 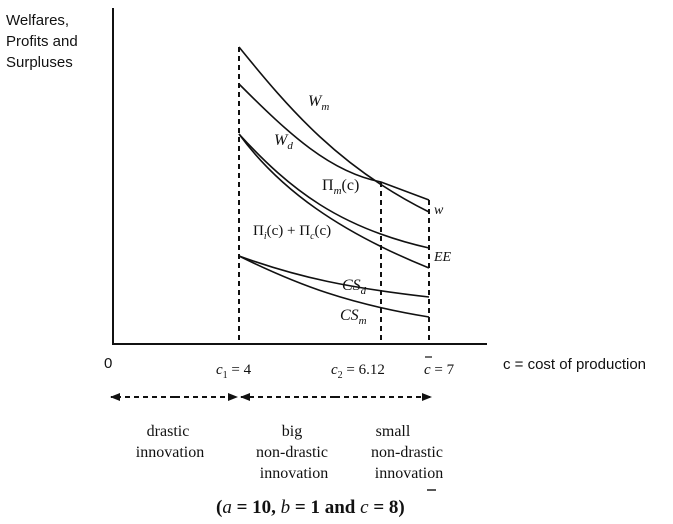 What do you see at coordinates (442, 257) in the screenshot?
I see `label-ee: EE` at bounding box center [442, 257].